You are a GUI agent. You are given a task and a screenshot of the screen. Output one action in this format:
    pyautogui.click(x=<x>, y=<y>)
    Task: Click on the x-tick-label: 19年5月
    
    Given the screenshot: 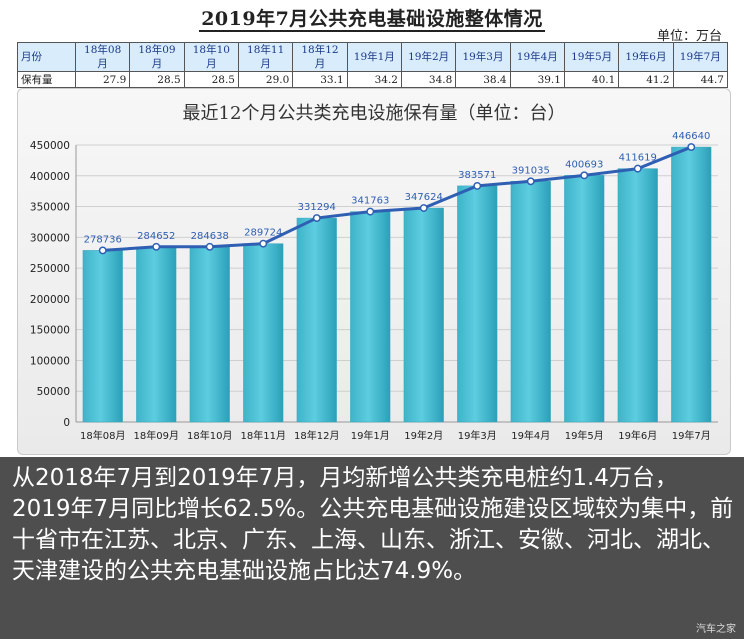 What is the action you would take?
    pyautogui.click(x=584, y=435)
    